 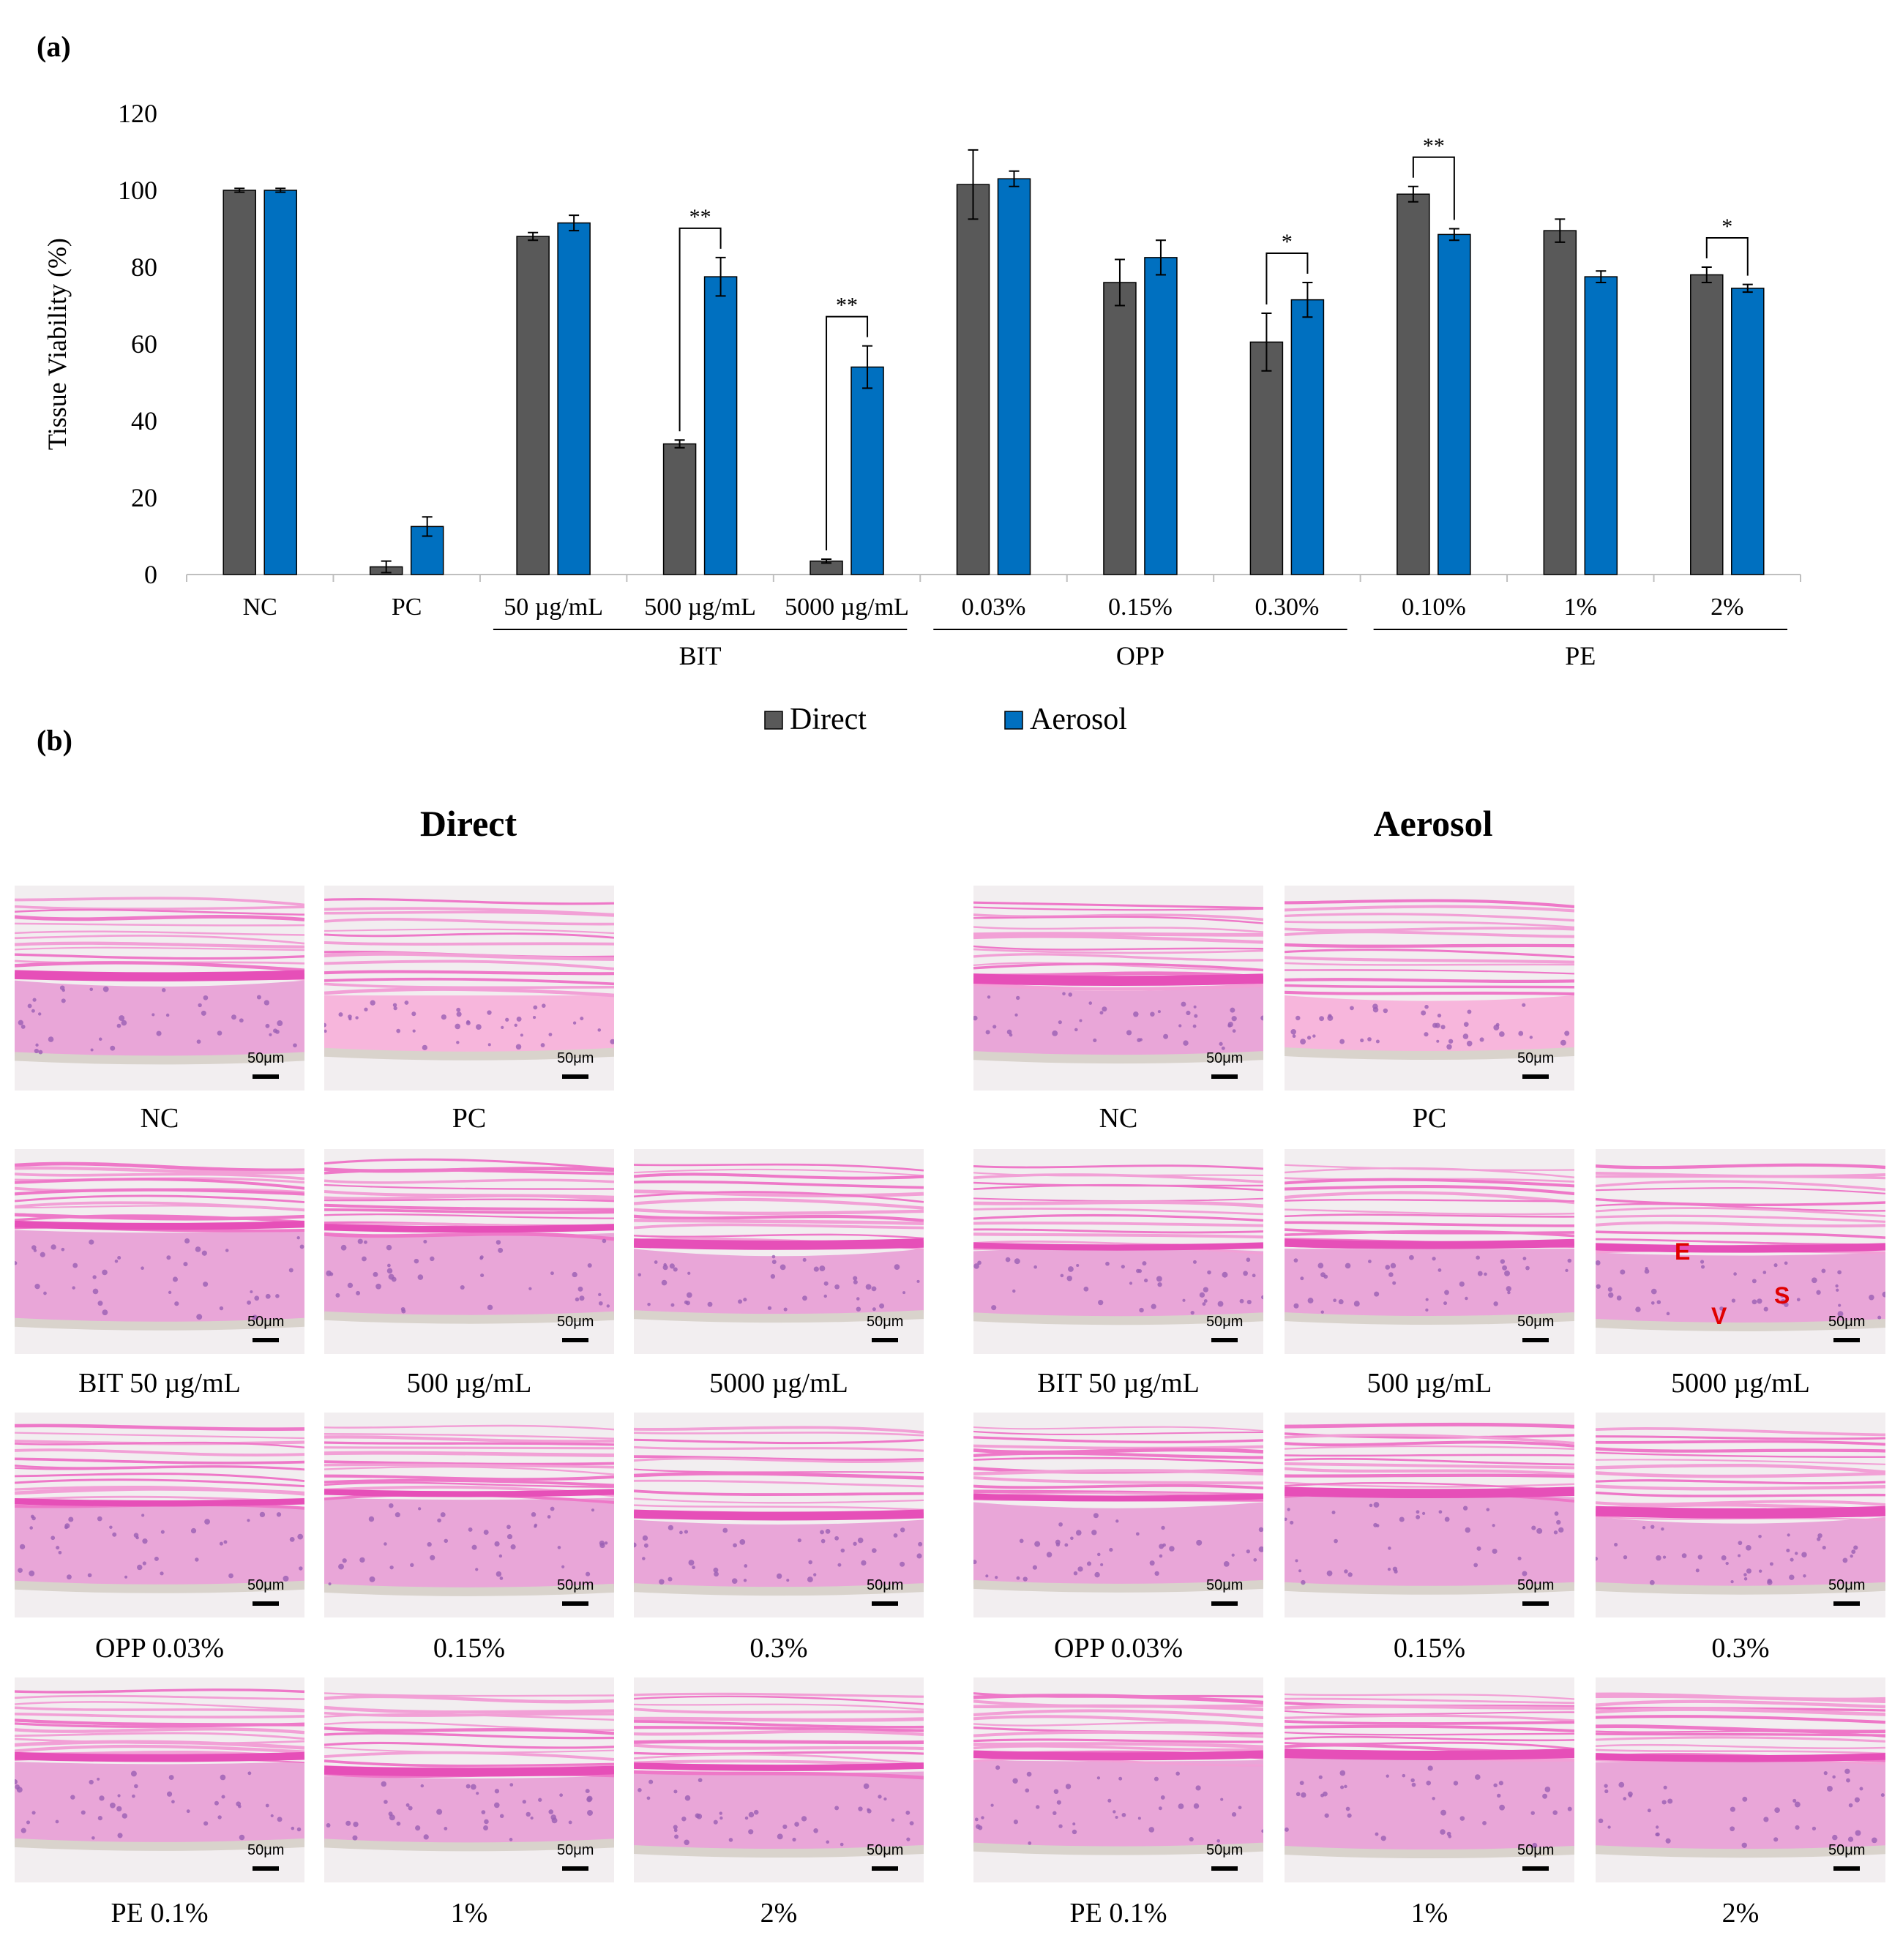 What do you see at coordinates (55, 740) in the screenshot?
I see `panel-b-label: (b)` at bounding box center [55, 740].